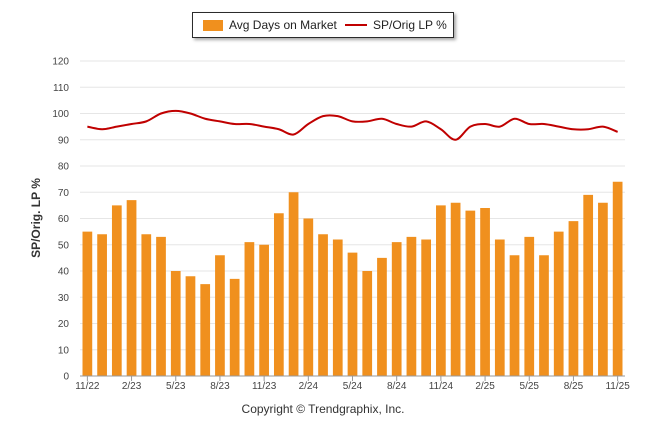 The image size is (646, 434). I want to click on legend-label-avg-days: Avg Days on Market, so click(283, 25).